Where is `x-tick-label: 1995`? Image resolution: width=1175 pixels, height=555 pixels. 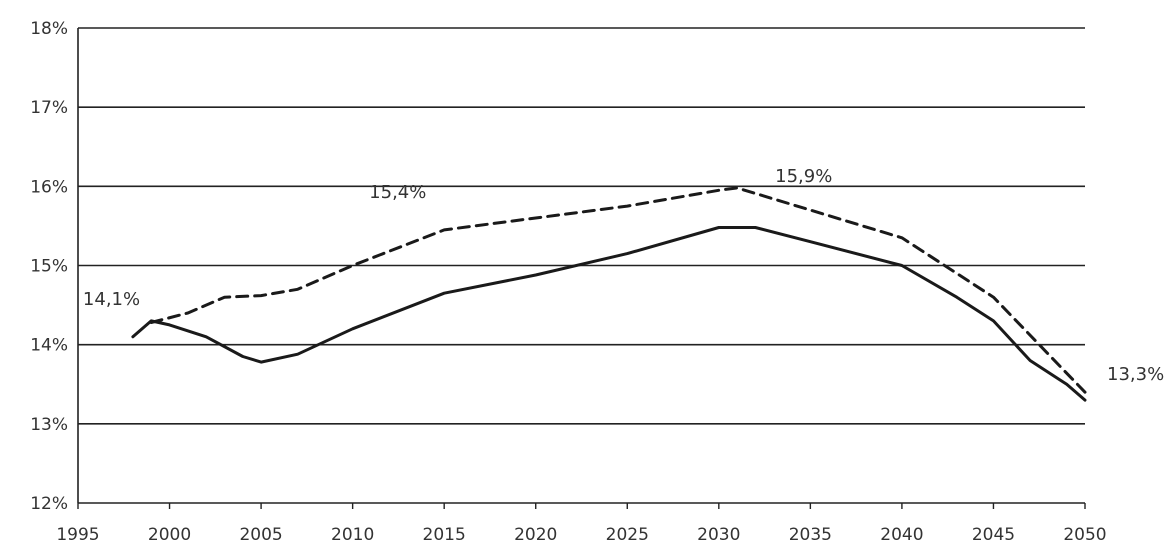 x-tick-label: 1995 is located at coordinates (77, 535).